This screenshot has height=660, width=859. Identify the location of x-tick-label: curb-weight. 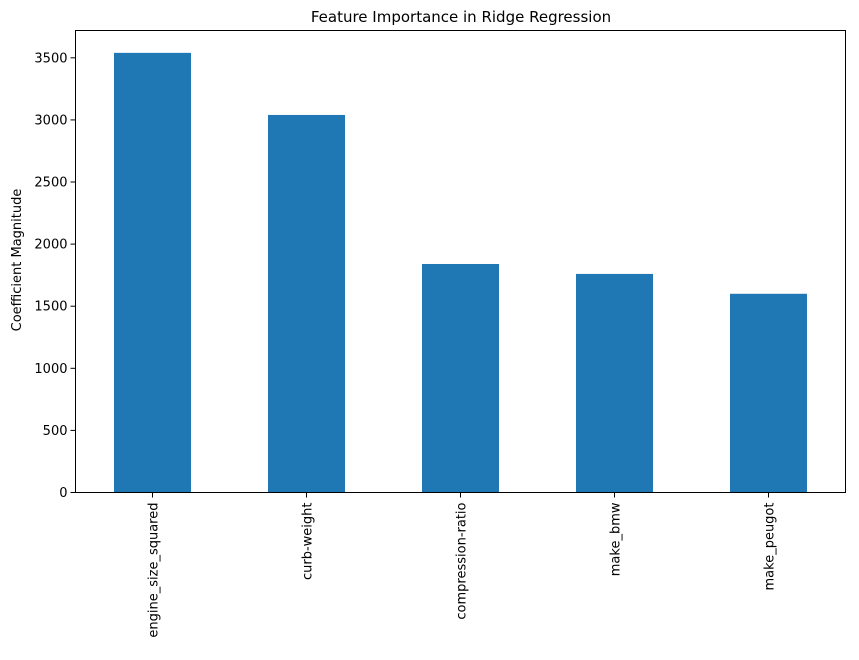
(308, 542).